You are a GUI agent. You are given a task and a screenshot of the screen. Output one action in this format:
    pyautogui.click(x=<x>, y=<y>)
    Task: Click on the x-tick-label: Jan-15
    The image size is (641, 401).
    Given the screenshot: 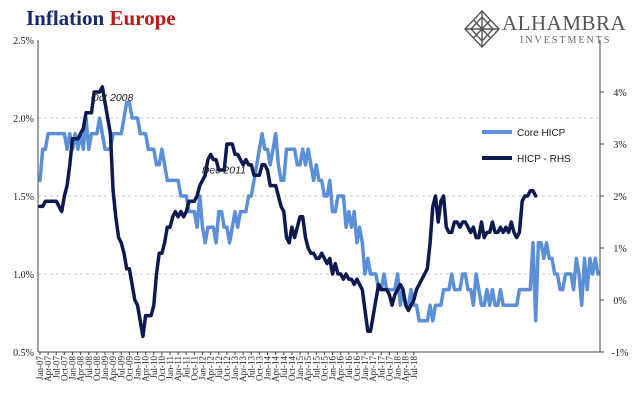 What is the action you would take?
    pyautogui.click(x=300, y=368)
    